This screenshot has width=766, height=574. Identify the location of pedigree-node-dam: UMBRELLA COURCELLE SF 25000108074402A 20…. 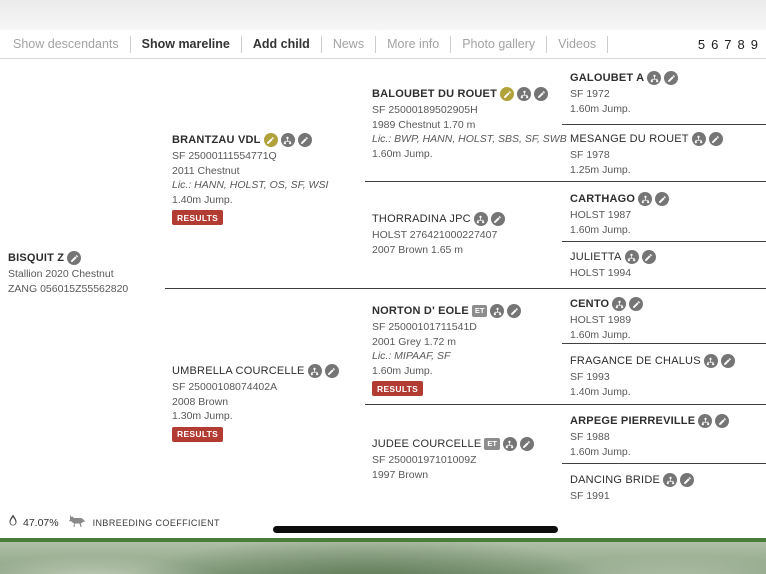
(269, 403).